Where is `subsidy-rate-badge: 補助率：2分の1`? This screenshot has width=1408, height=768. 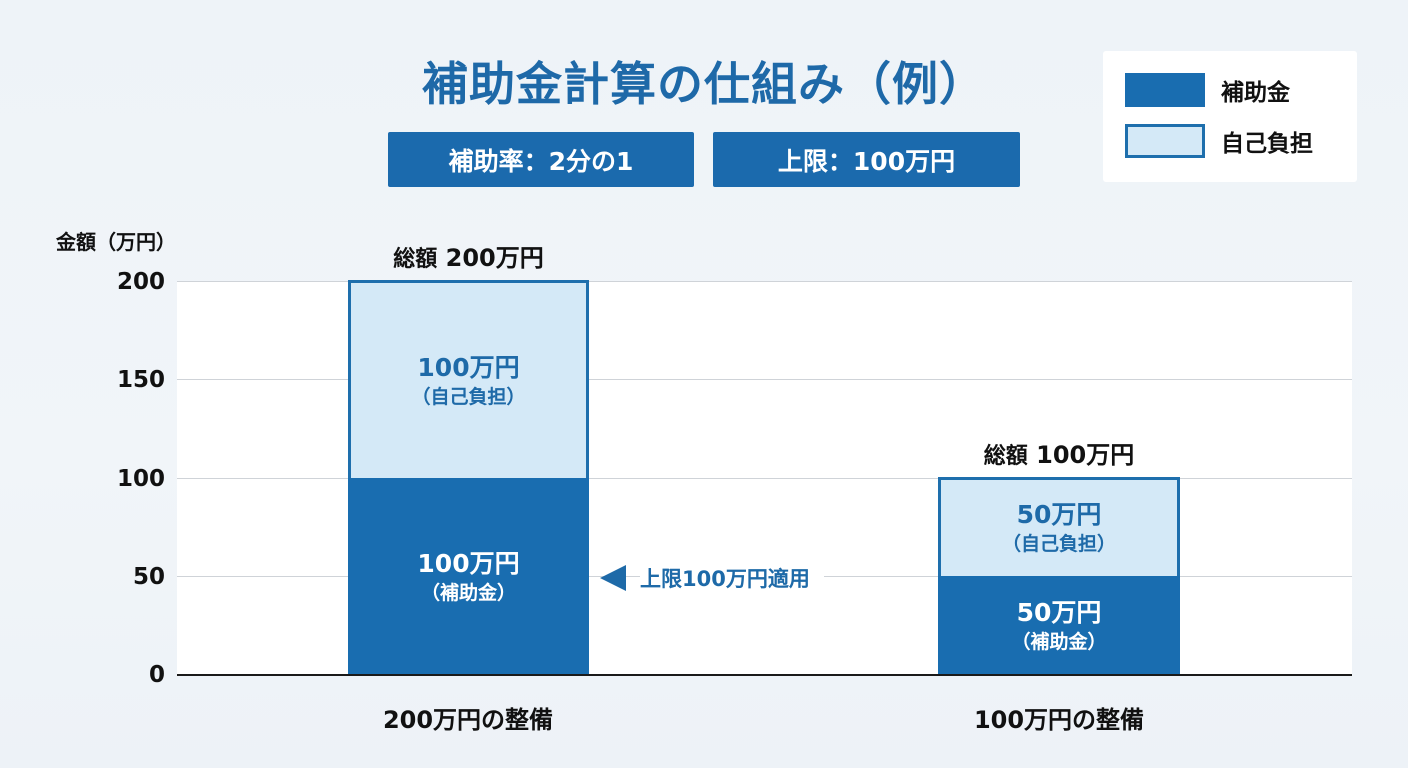
subsidy-rate-badge: 補助率：2分の1 is located at coordinates (541, 159).